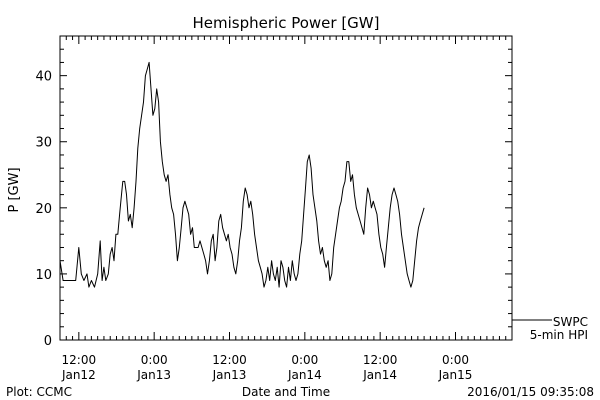 The width and height of the screenshot is (600, 400). Describe the element at coordinates (455, 375) in the screenshot. I see `x-tick-label-date: Jan15` at that location.